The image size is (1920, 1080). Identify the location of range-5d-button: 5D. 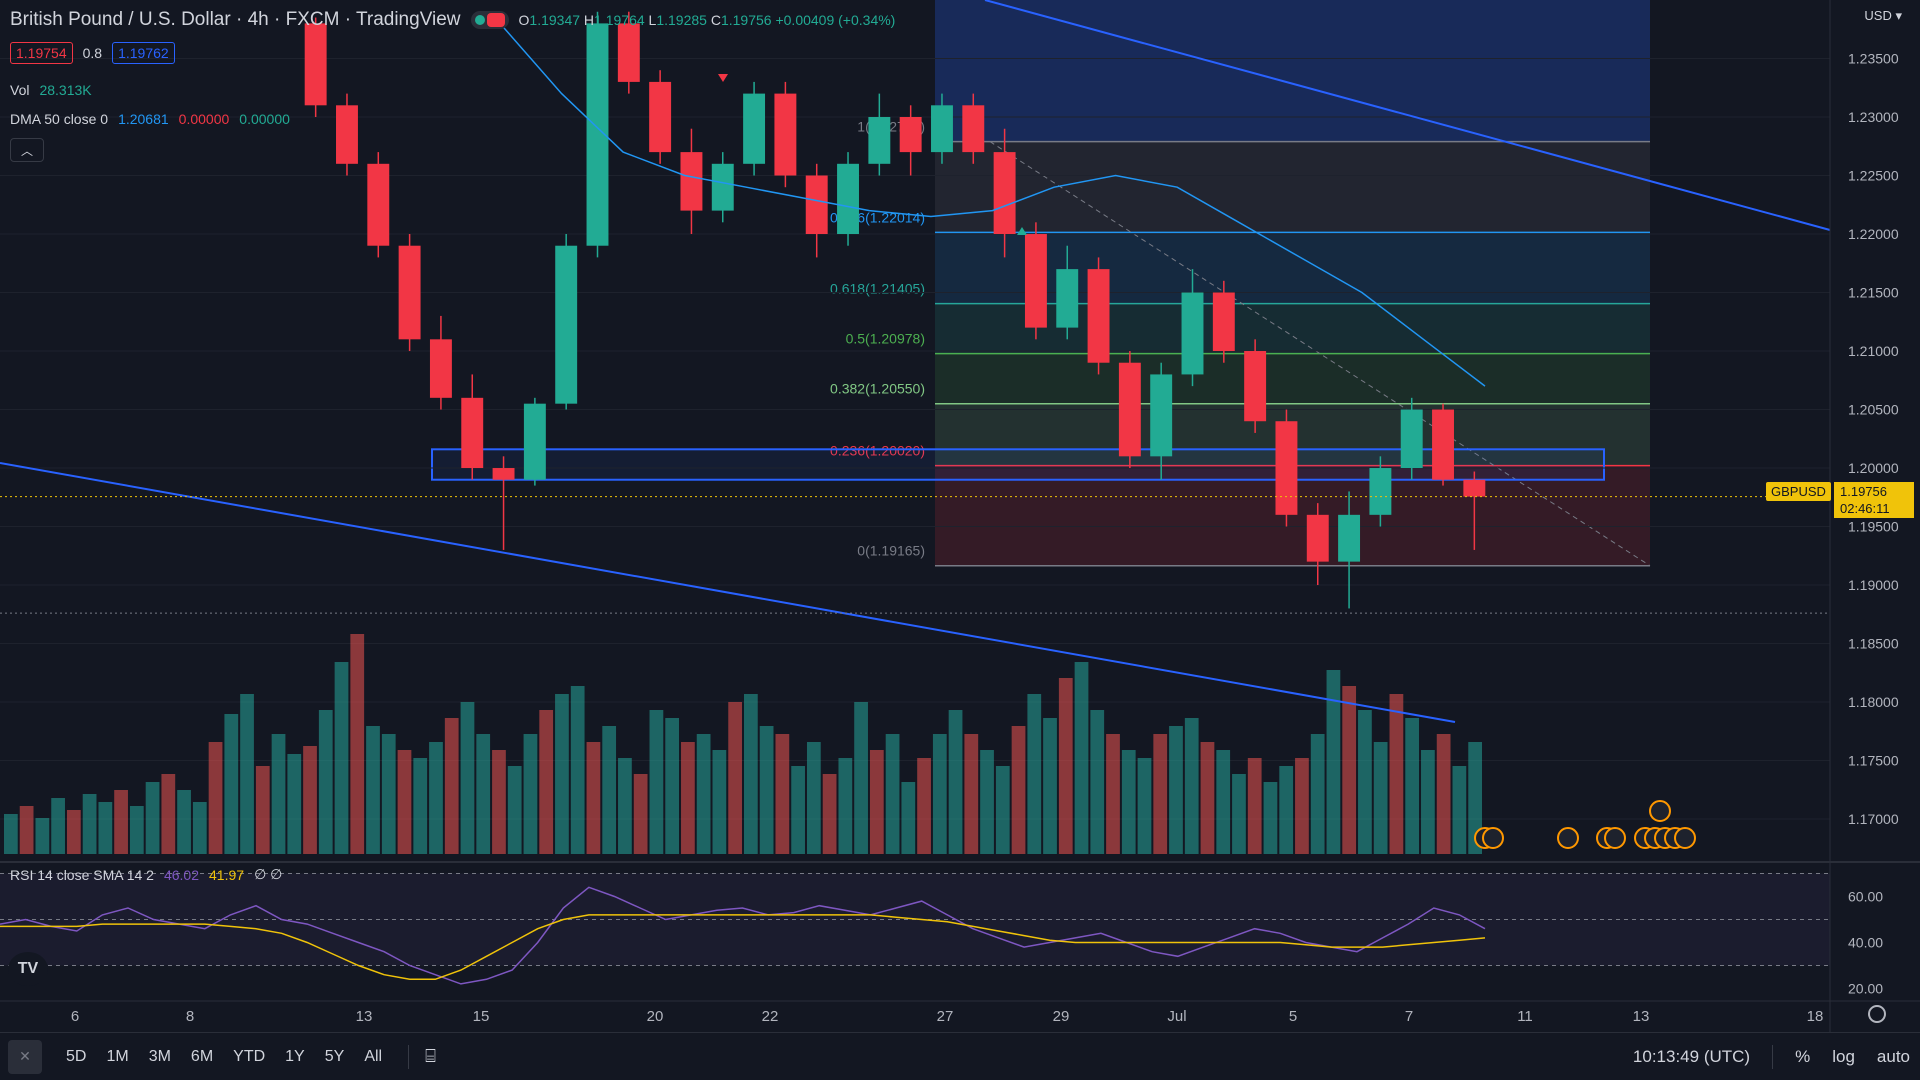
(76, 1056).